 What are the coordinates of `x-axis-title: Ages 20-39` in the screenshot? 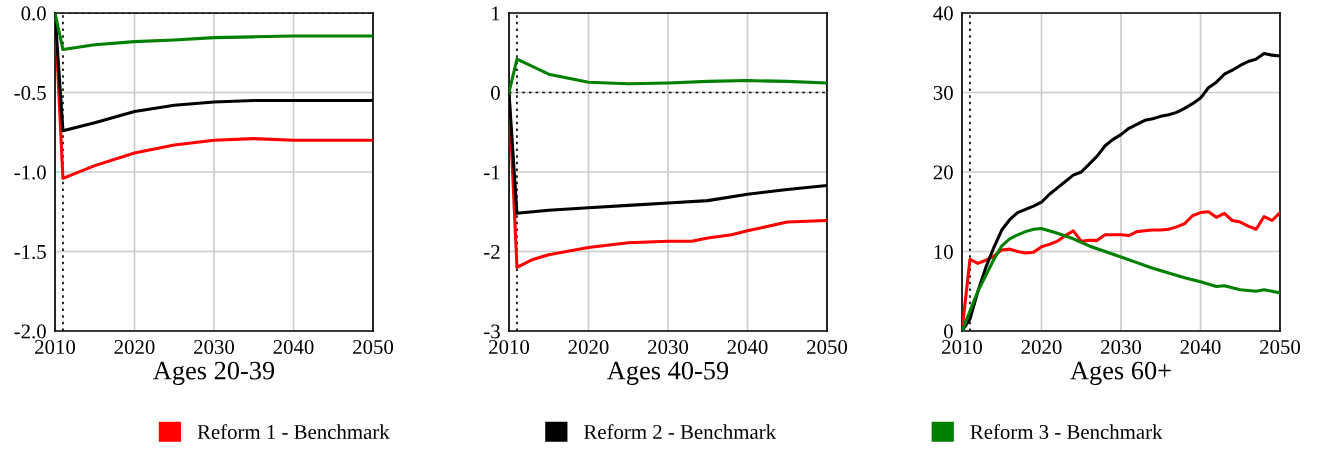 It's located at (214, 373).